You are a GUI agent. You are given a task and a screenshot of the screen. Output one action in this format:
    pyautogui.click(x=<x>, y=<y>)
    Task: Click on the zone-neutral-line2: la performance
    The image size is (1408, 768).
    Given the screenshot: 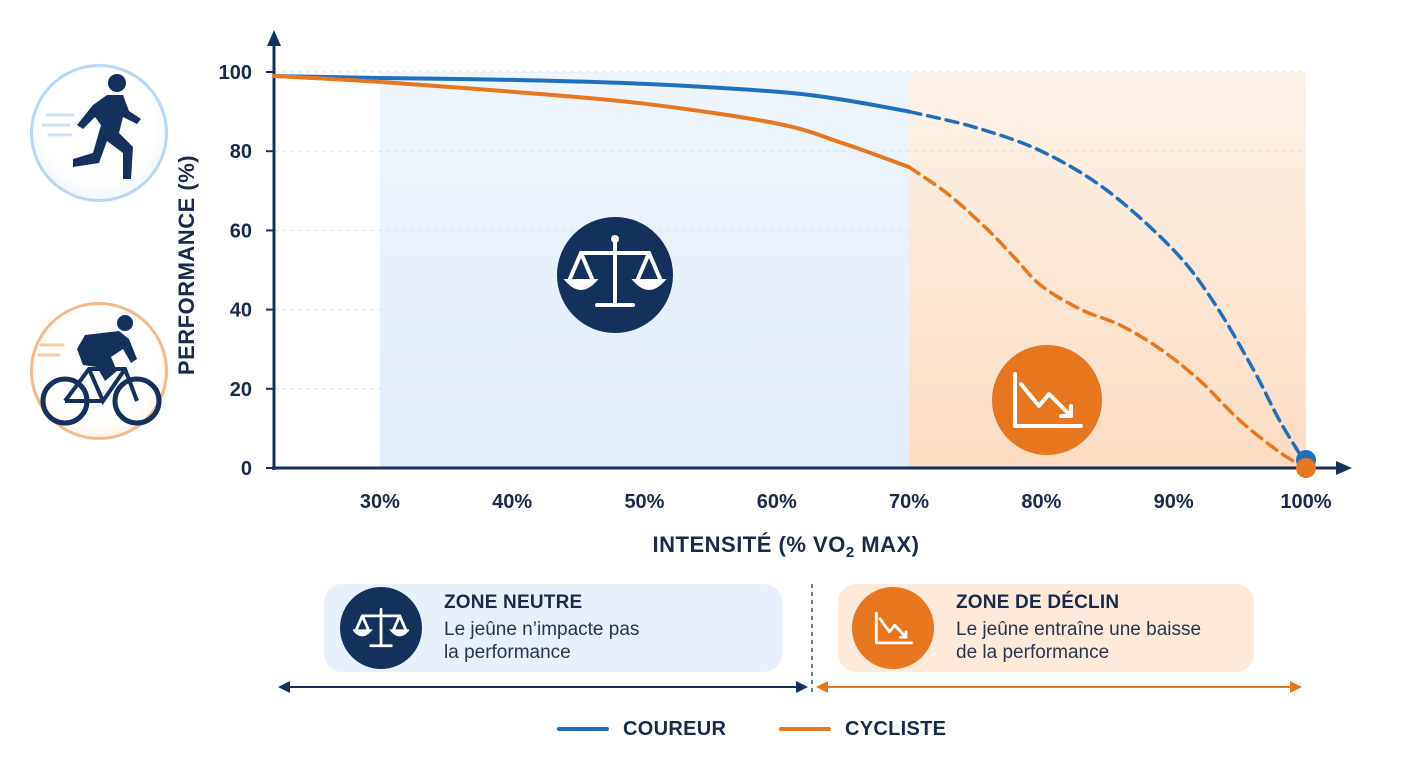 What is the action you would take?
    pyautogui.click(x=507, y=652)
    